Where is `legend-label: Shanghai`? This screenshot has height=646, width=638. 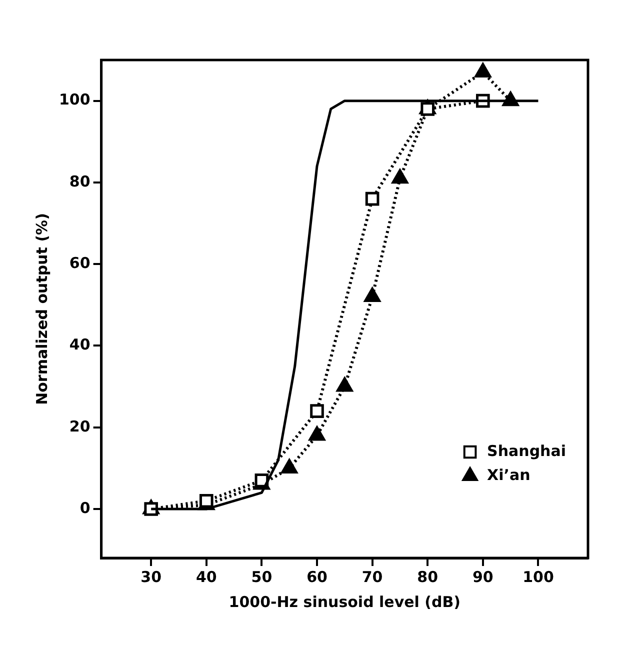
legend-label: Shanghai is located at coordinates (526, 451).